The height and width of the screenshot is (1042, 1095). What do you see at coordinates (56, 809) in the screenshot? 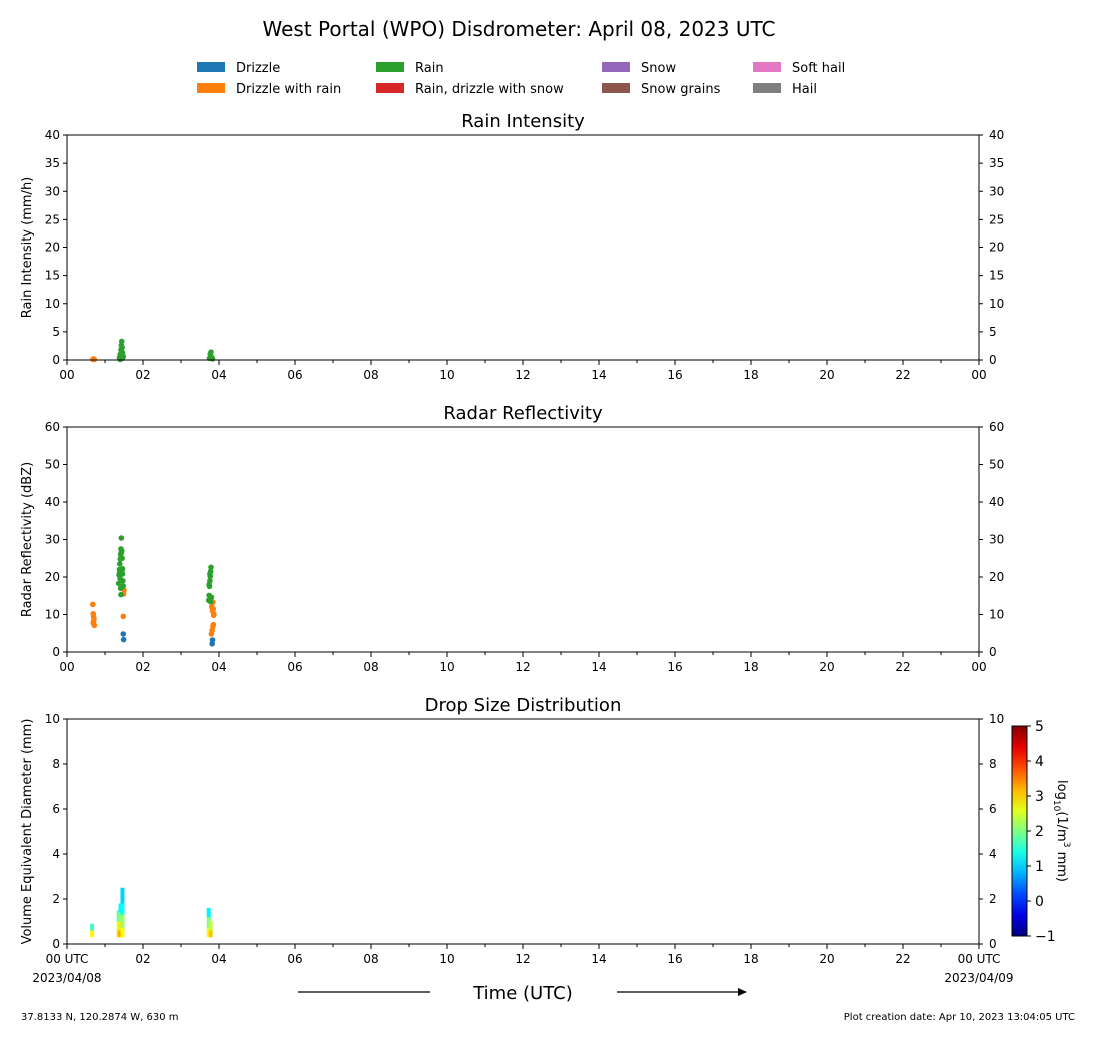
I see `y-tick-label: 6` at bounding box center [56, 809].